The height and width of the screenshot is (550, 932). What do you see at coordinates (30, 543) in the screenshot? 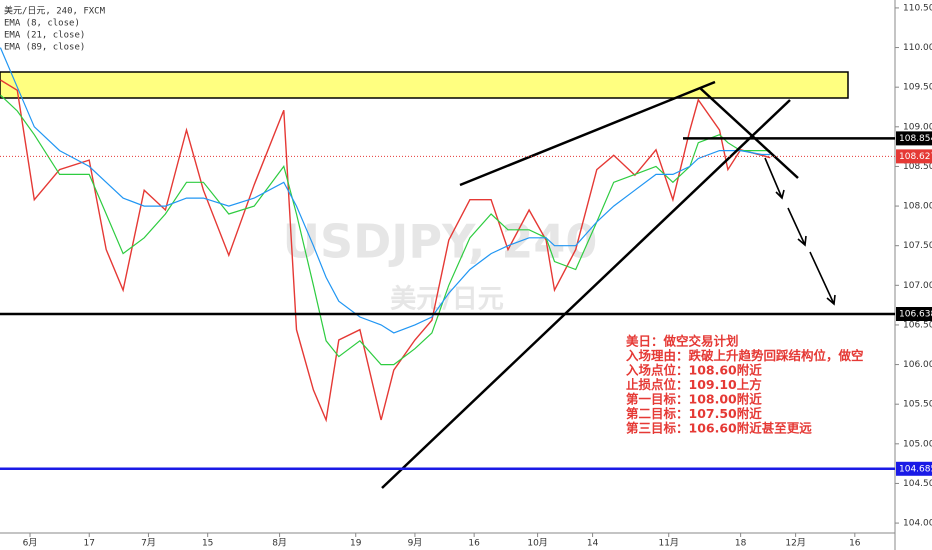
I see `x-tick-label: 6月` at bounding box center [30, 543].